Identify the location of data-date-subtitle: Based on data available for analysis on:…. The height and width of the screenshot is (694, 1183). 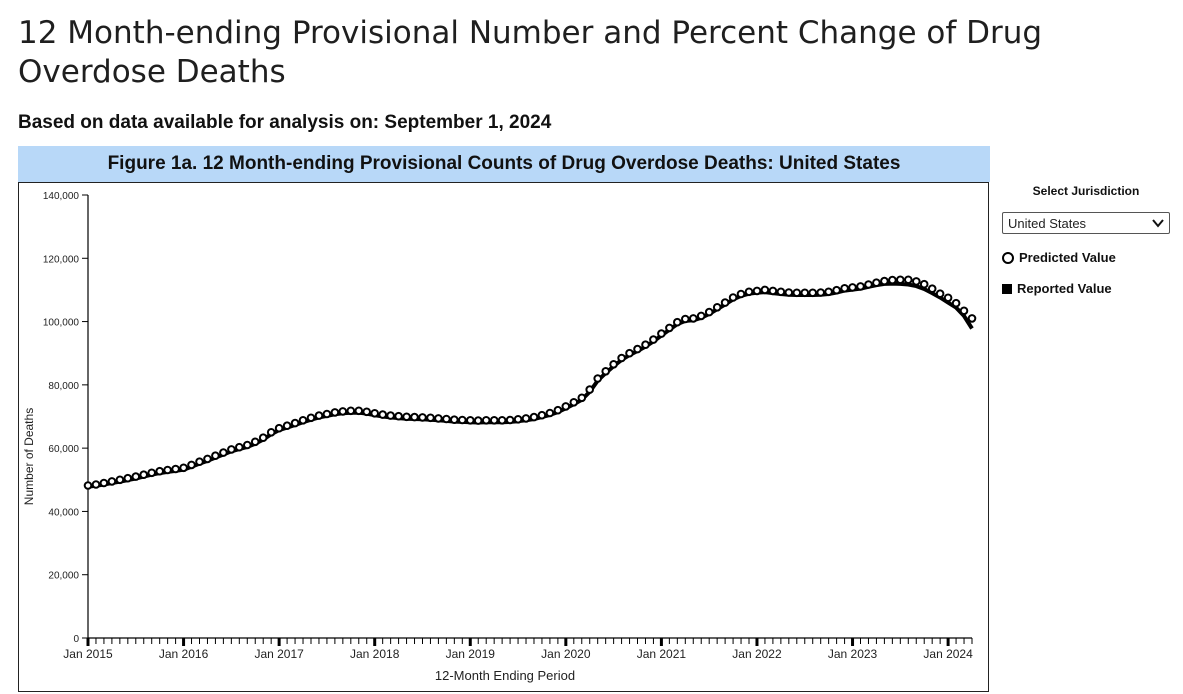
(285, 122).